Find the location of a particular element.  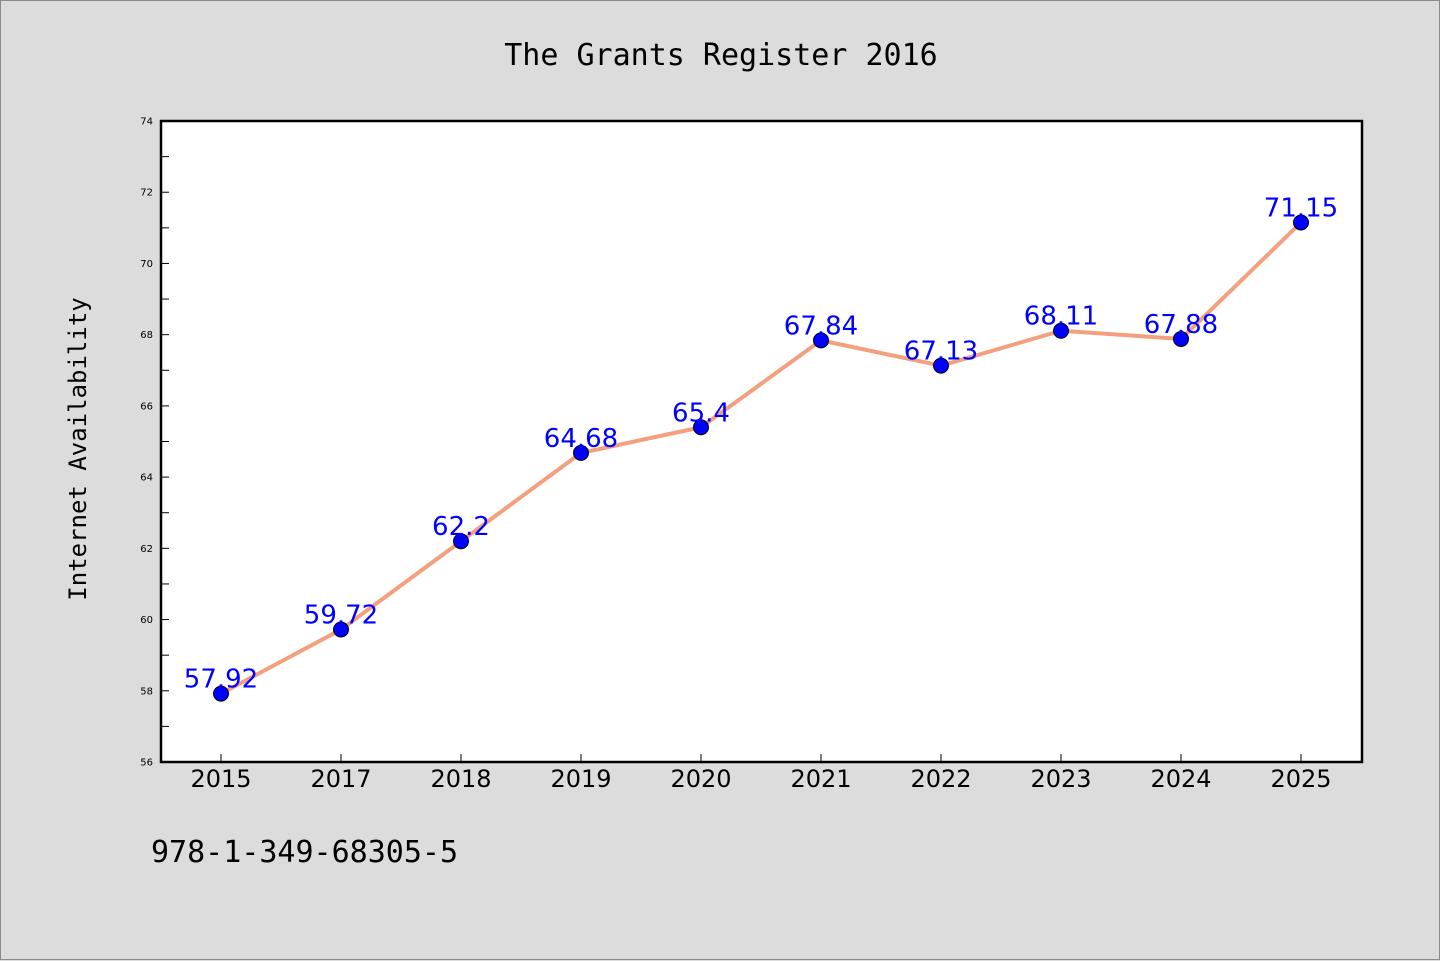

data-label: 59.72 is located at coordinates (341, 616).